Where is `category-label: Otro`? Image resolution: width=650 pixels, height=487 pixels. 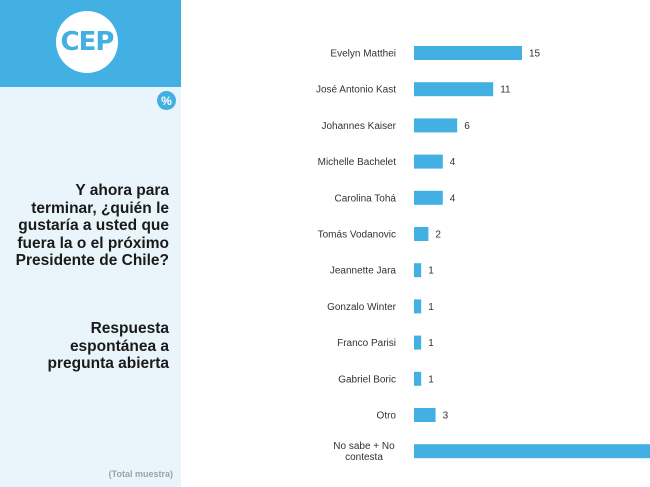
category-label: Otro is located at coordinates (387, 416).